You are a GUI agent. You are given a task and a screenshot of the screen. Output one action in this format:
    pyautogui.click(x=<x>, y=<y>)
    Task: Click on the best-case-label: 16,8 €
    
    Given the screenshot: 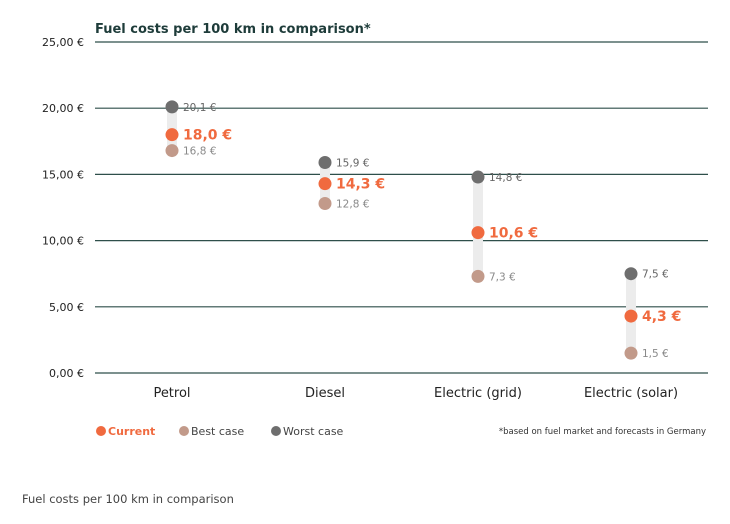 What is the action you would take?
    pyautogui.click(x=199, y=152)
    